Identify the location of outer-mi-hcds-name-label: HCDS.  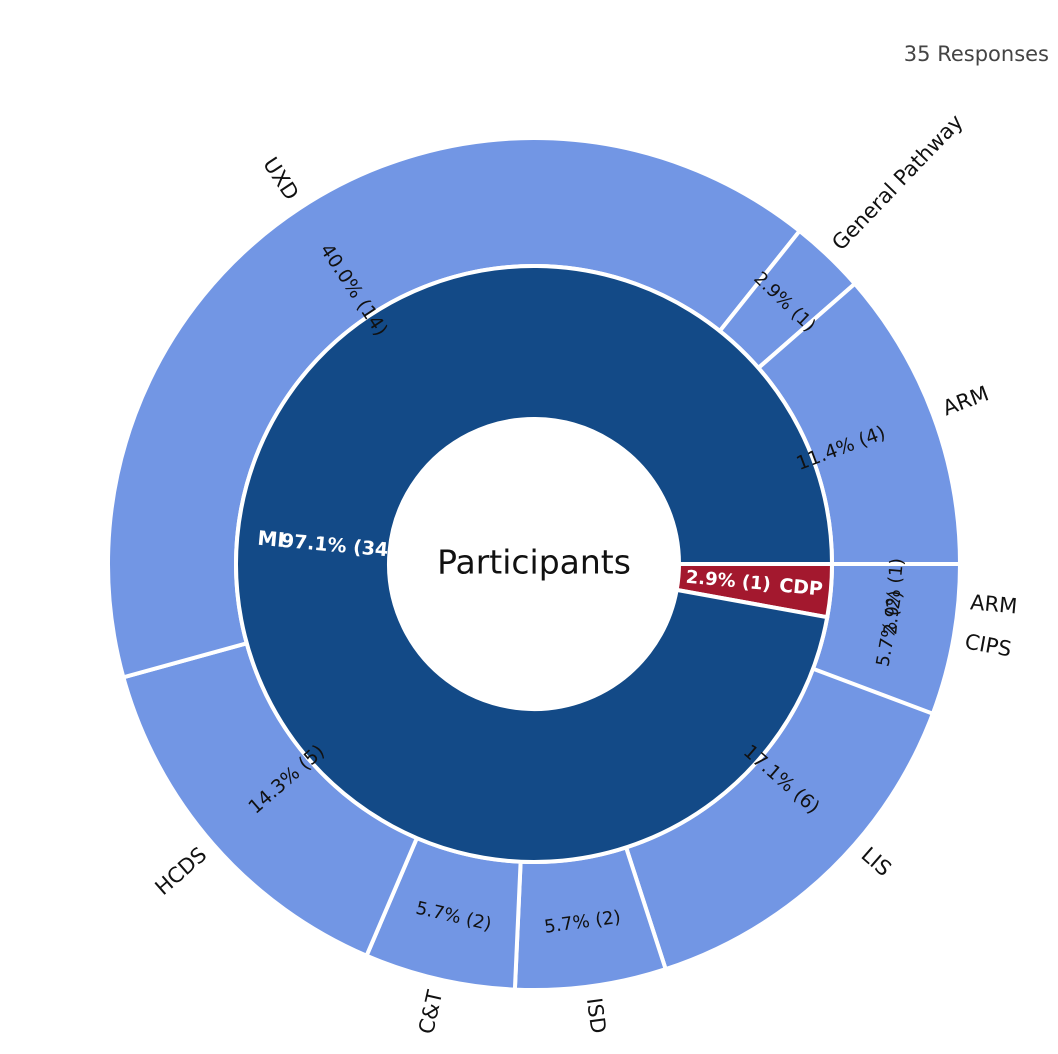
(180, 871).